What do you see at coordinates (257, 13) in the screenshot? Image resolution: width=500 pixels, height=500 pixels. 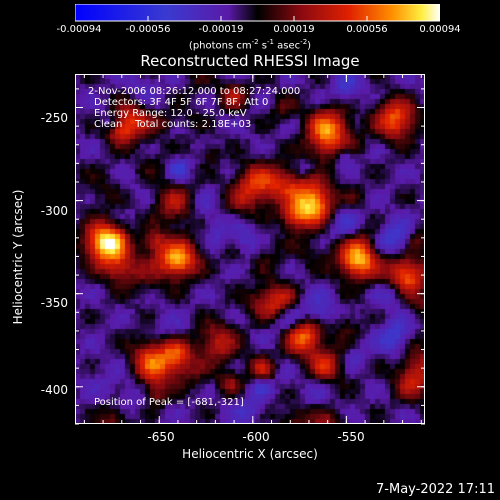 I see `colorbar` at bounding box center [257, 13].